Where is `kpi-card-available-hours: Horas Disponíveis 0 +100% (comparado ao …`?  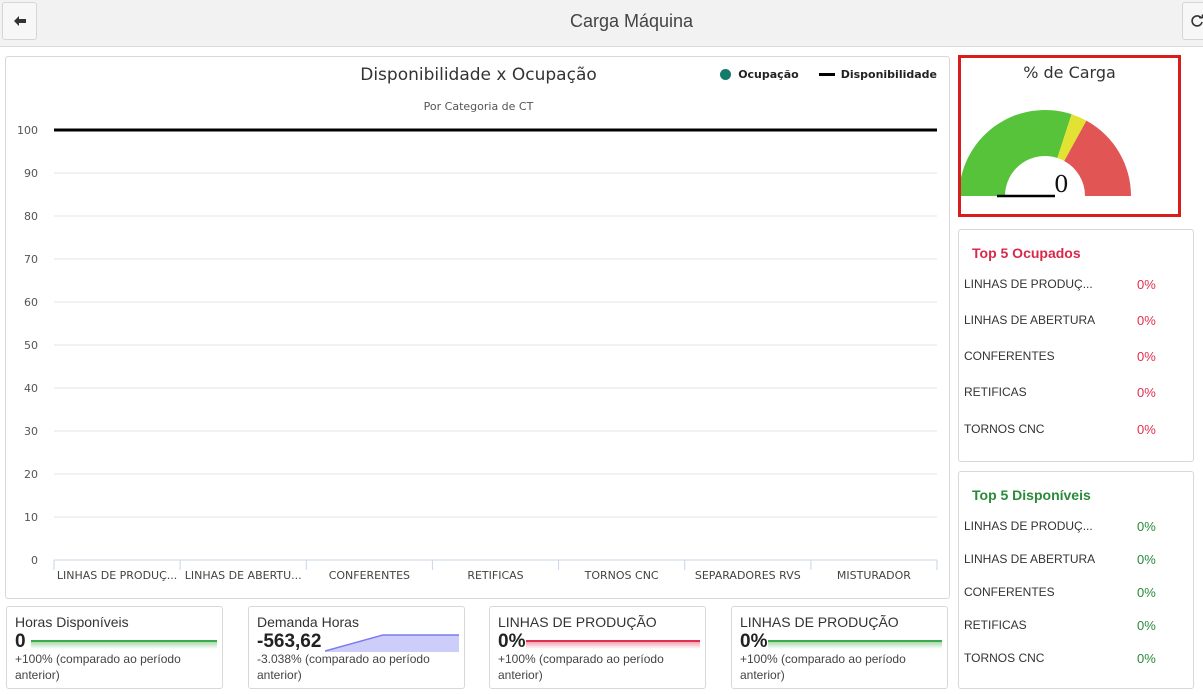 kpi-card-available-hours: Horas Disponíveis 0 +100% (comparado ao … is located at coordinates (114, 647).